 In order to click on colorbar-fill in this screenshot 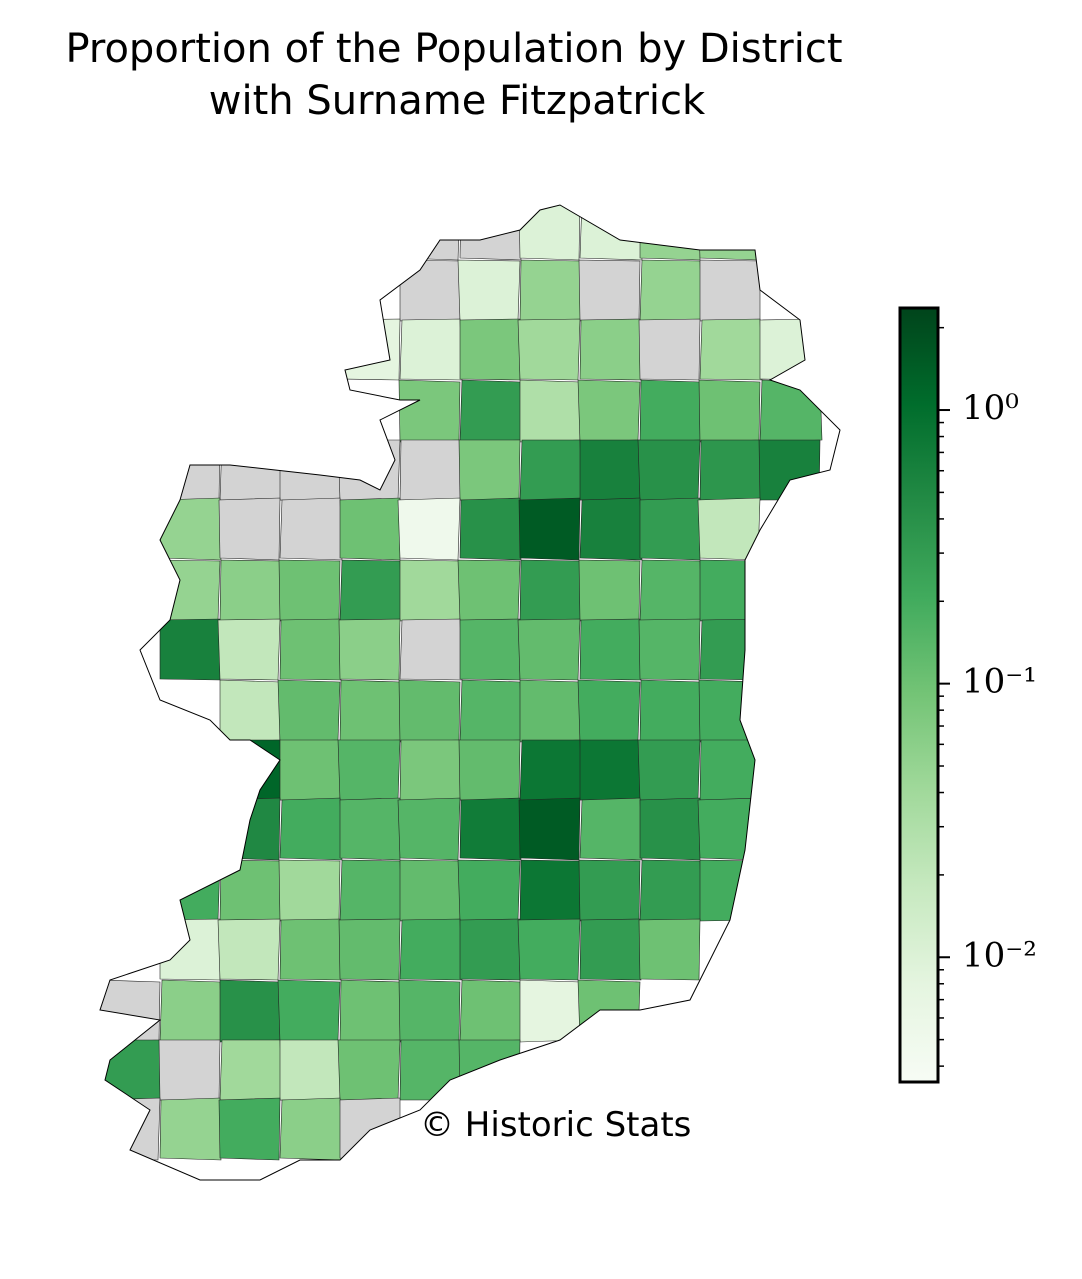, I will do `click(919, 695)`.